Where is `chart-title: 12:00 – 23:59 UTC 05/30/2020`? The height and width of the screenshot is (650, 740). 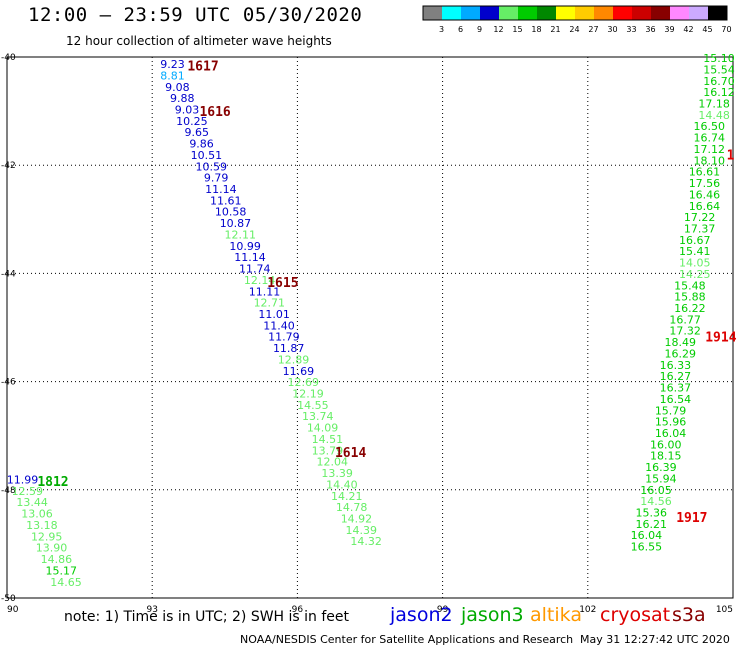 chart-title: 12:00 – 23:59 UTC 05/30/2020 is located at coordinates (195, 15).